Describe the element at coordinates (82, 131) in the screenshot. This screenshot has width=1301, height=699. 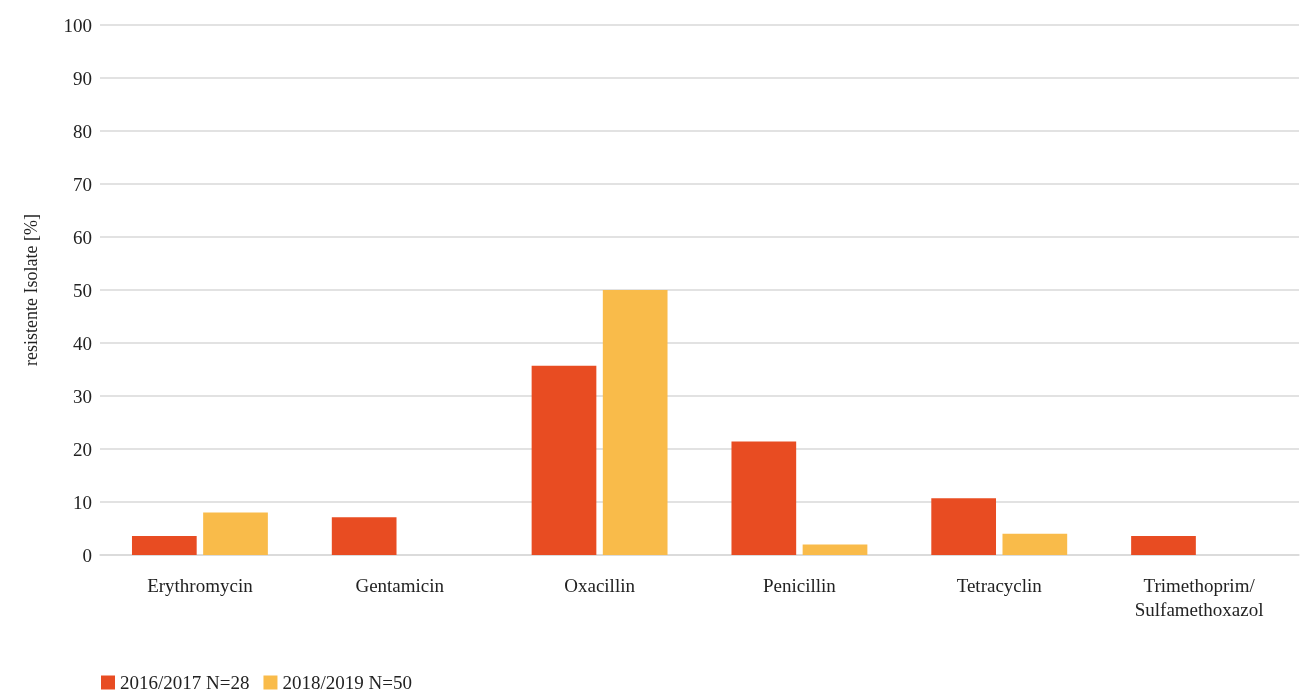
I see `y-tick-label: 80` at that location.